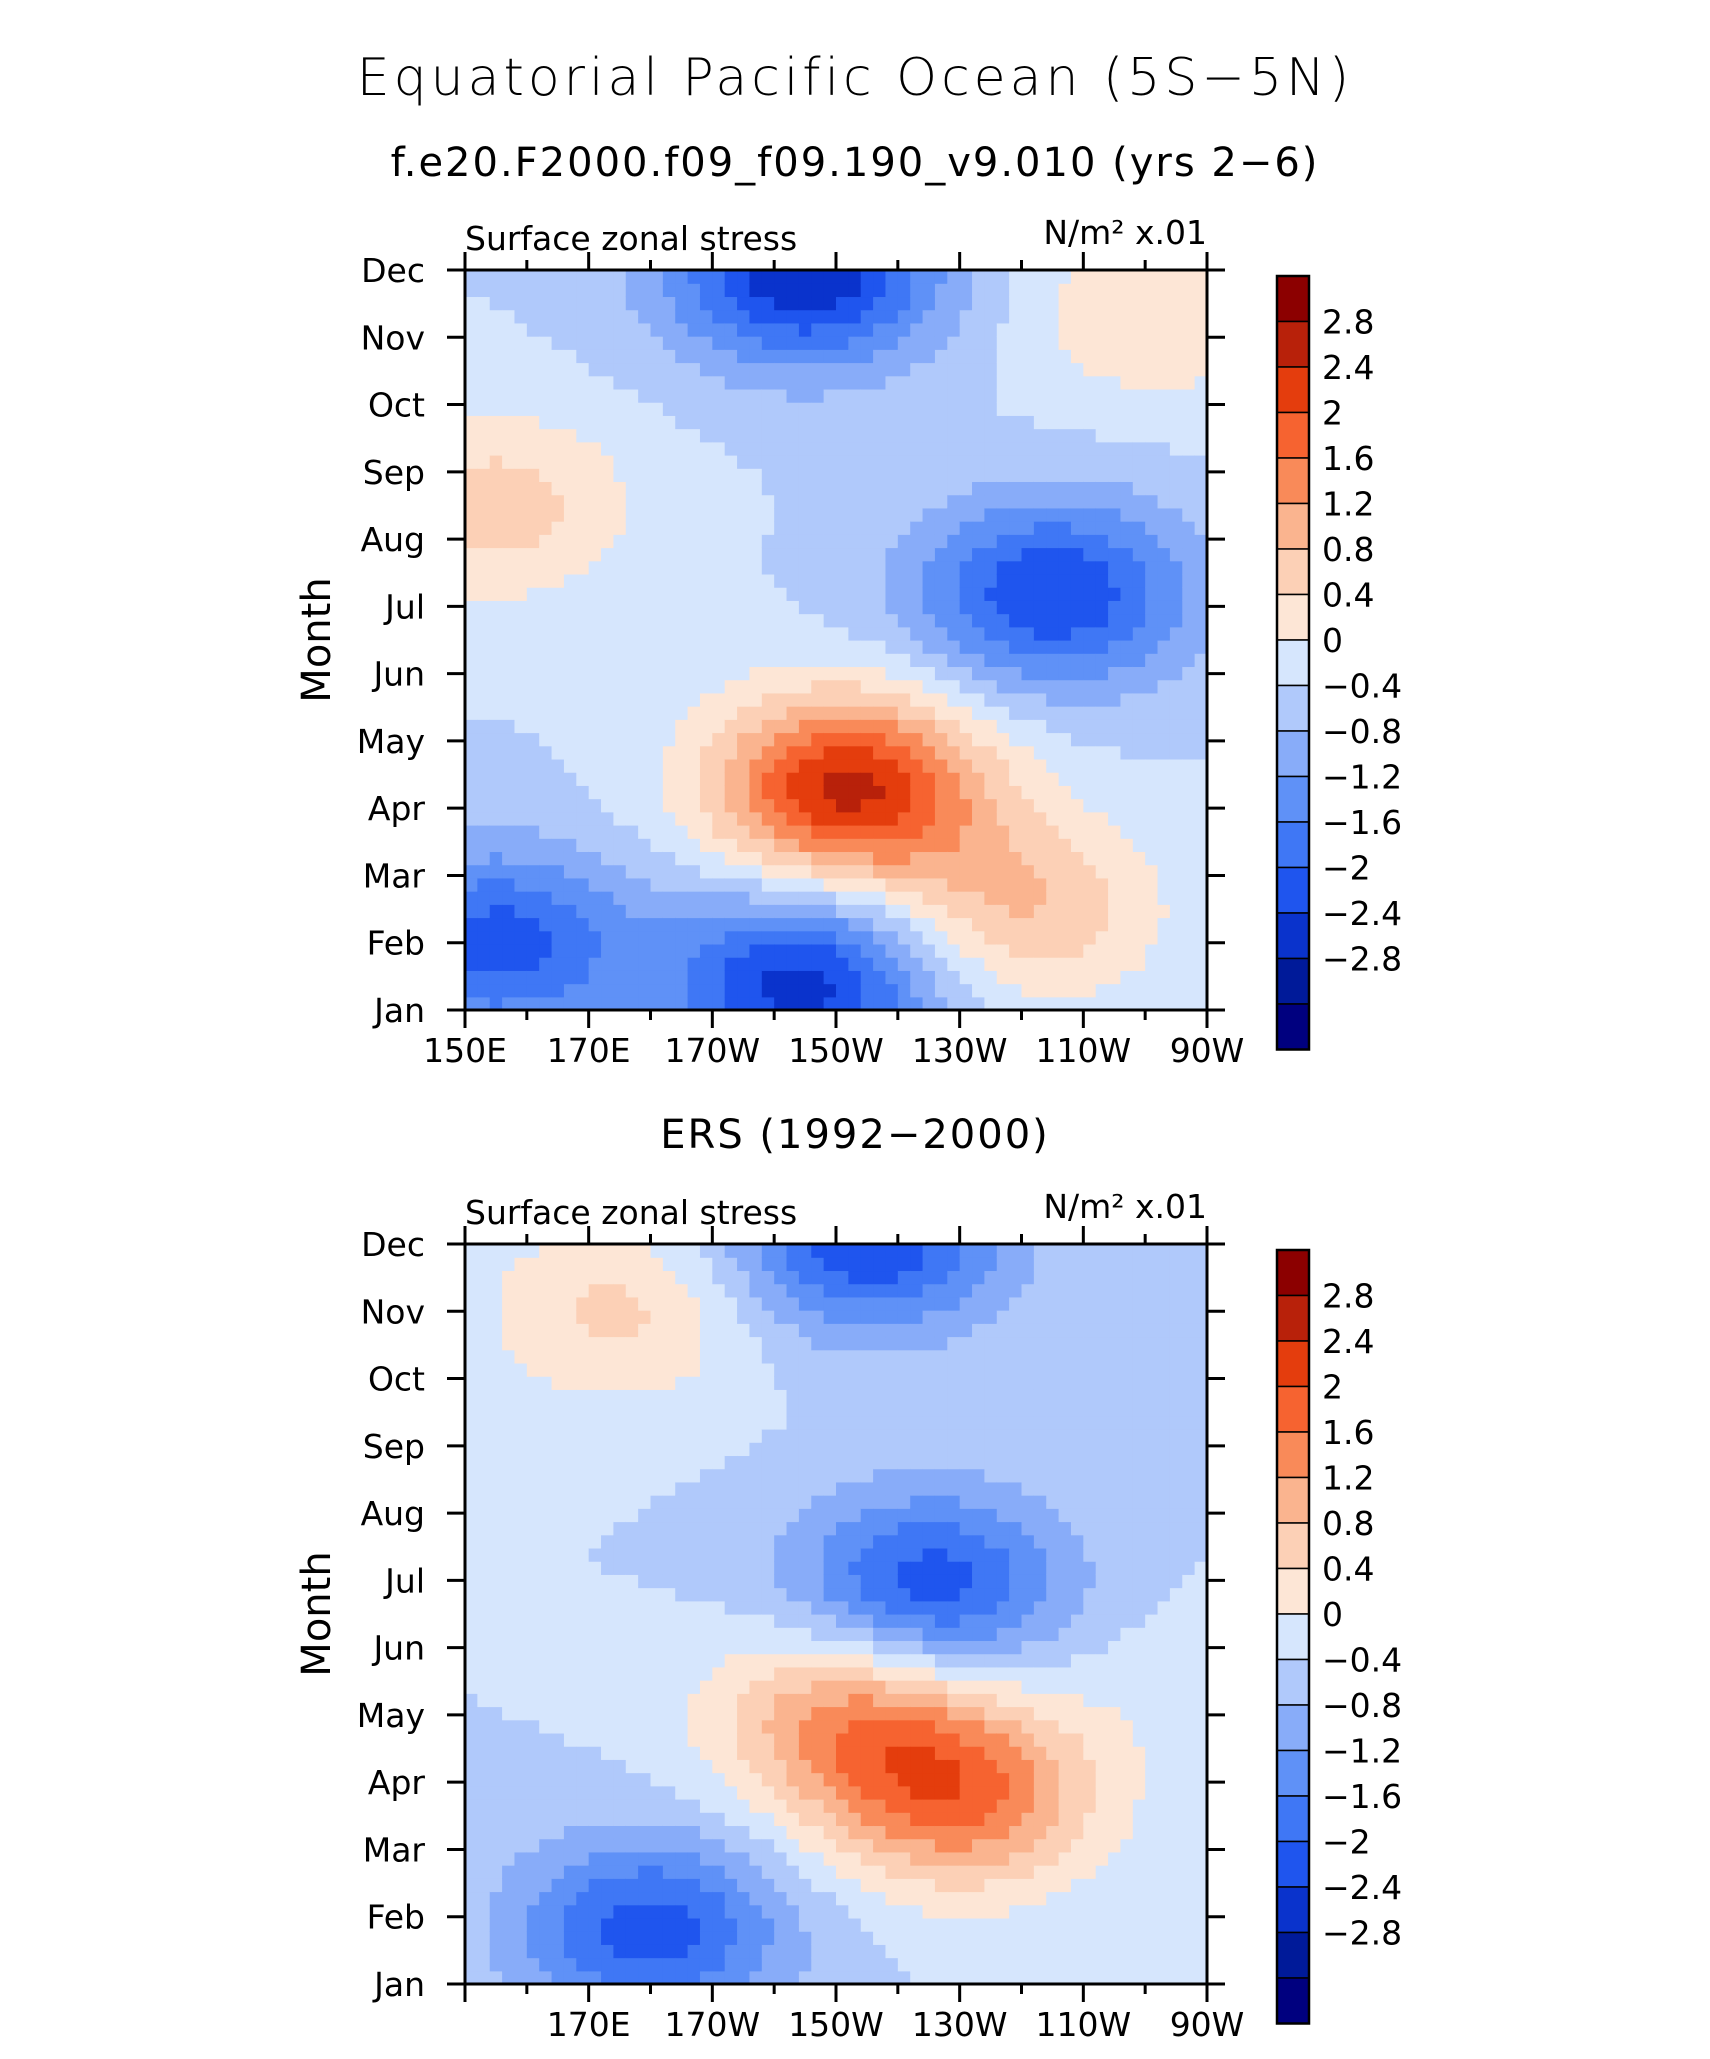 The image size is (1710, 2059). Describe the element at coordinates (1293, 936) in the screenshot. I see `colorbar-segment` at that location.